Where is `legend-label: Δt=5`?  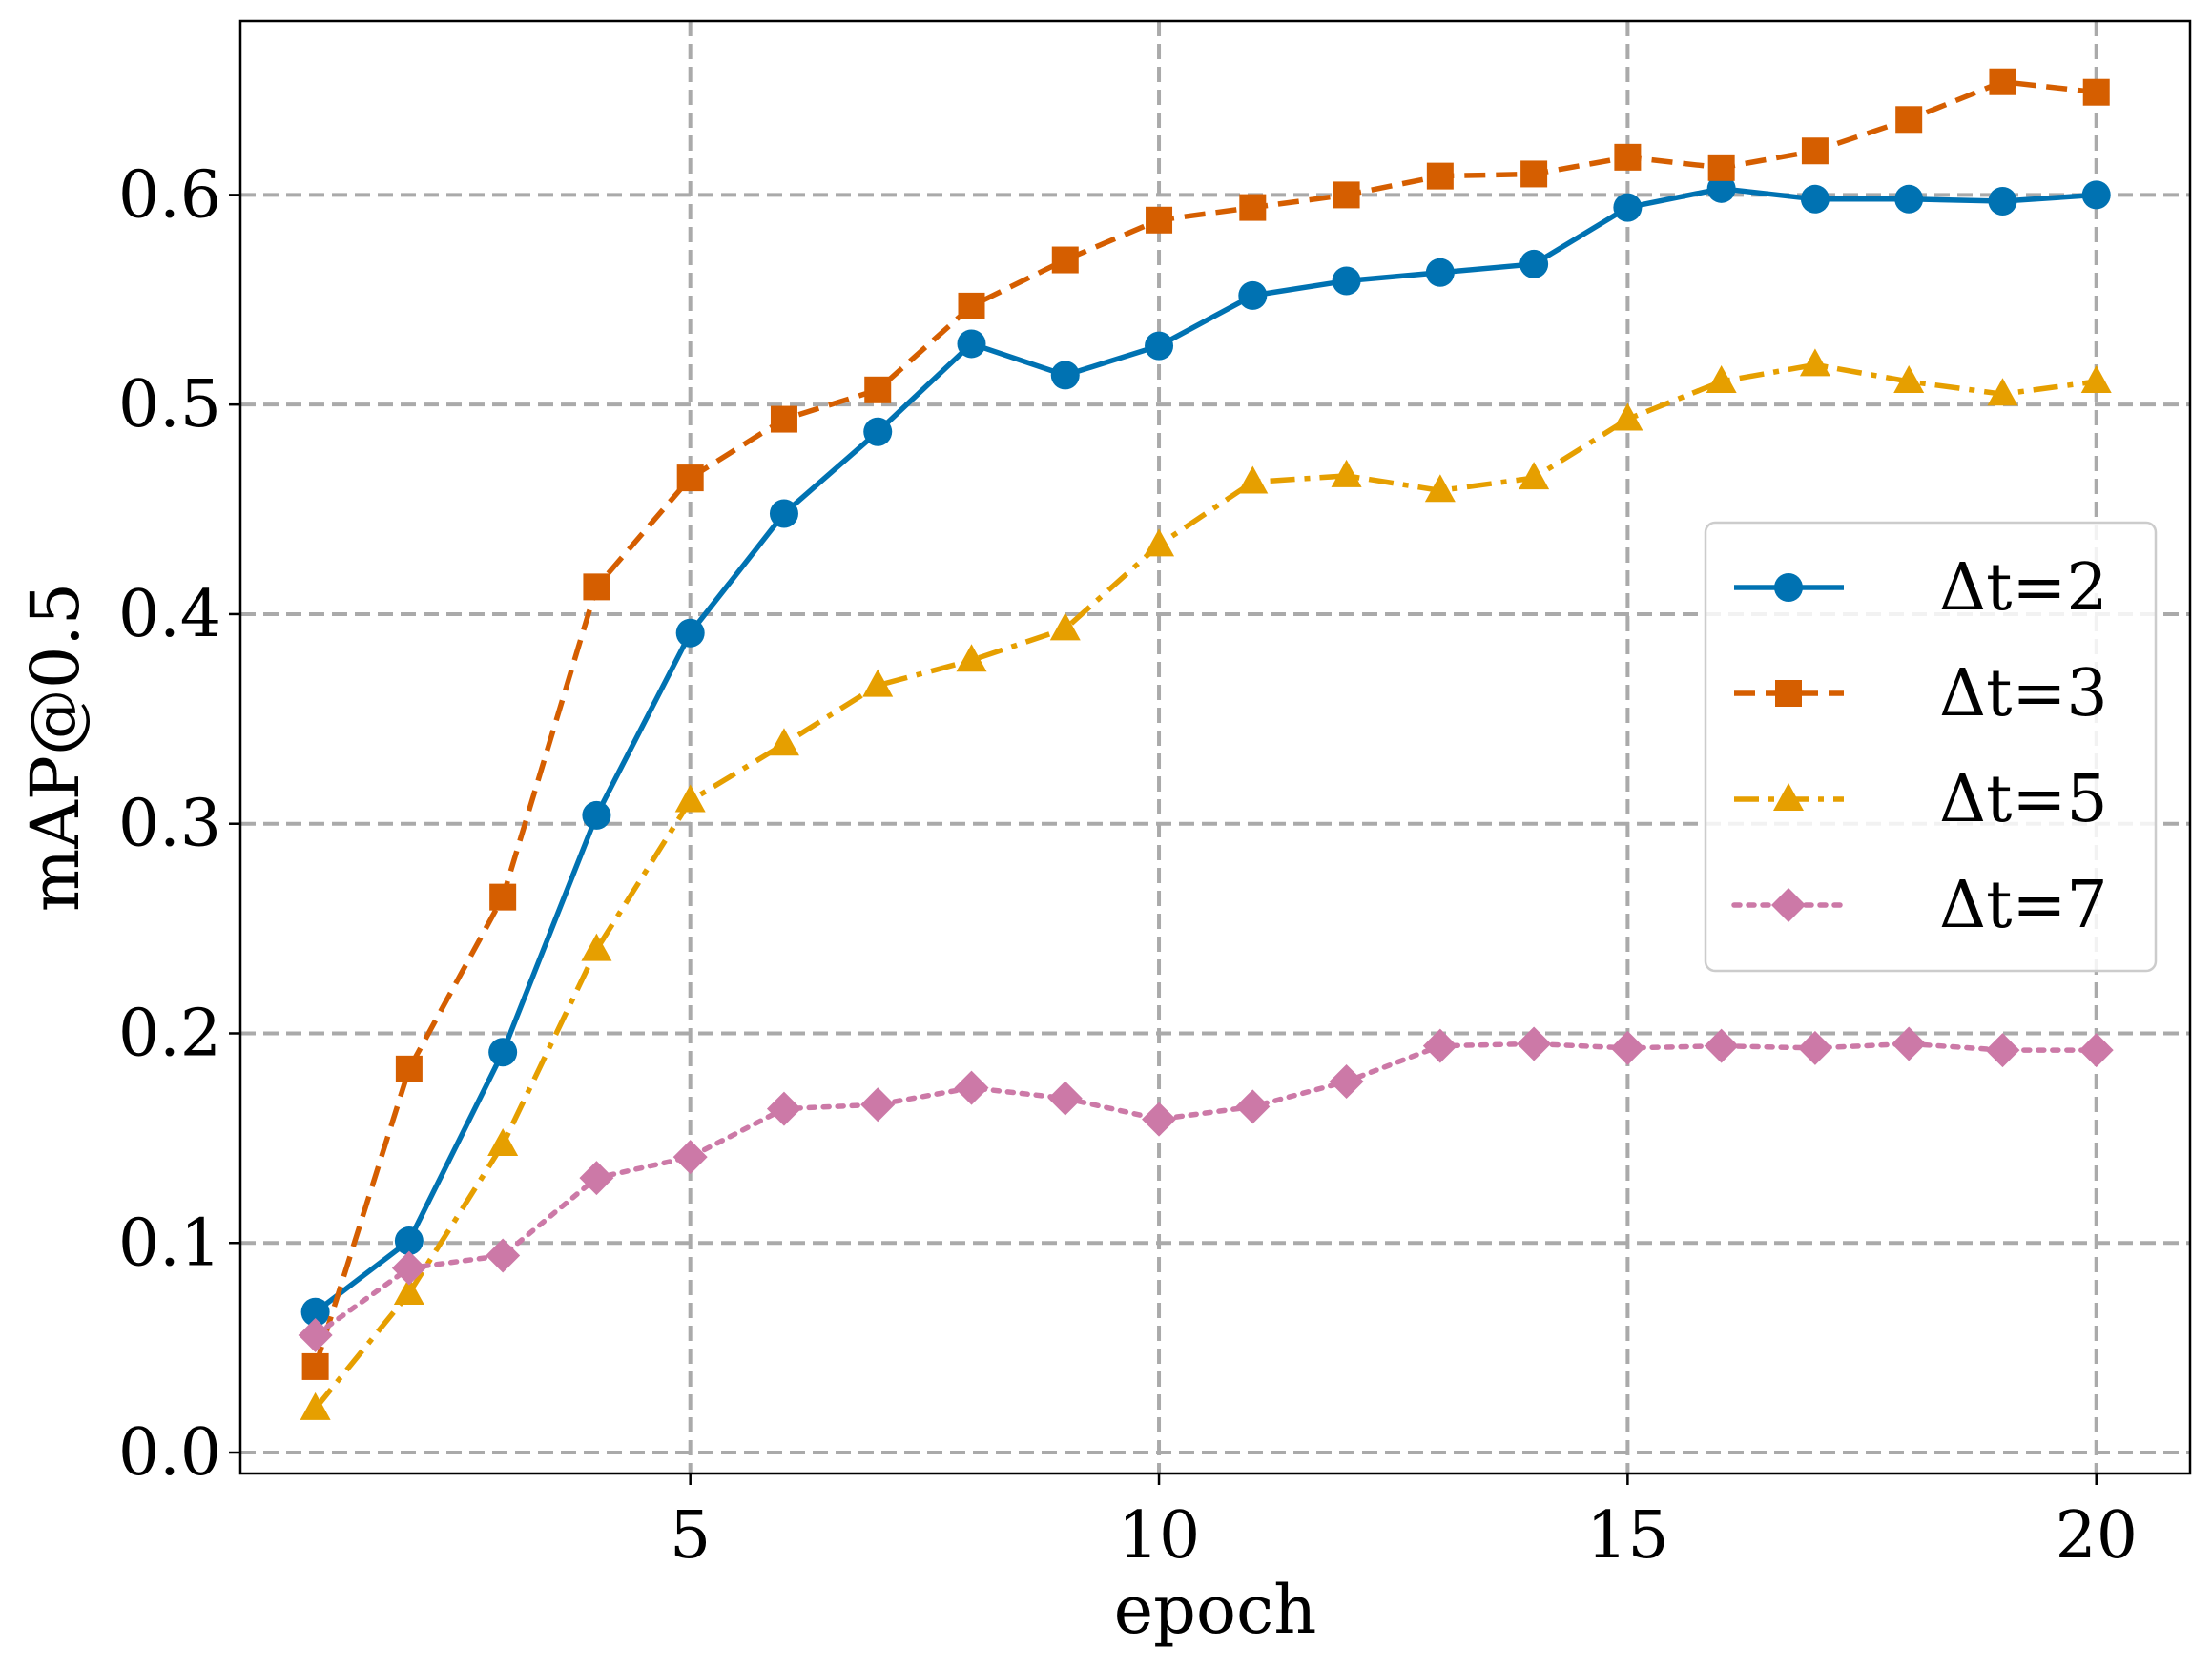 legend-label: Δt=5 is located at coordinates (2023, 799).